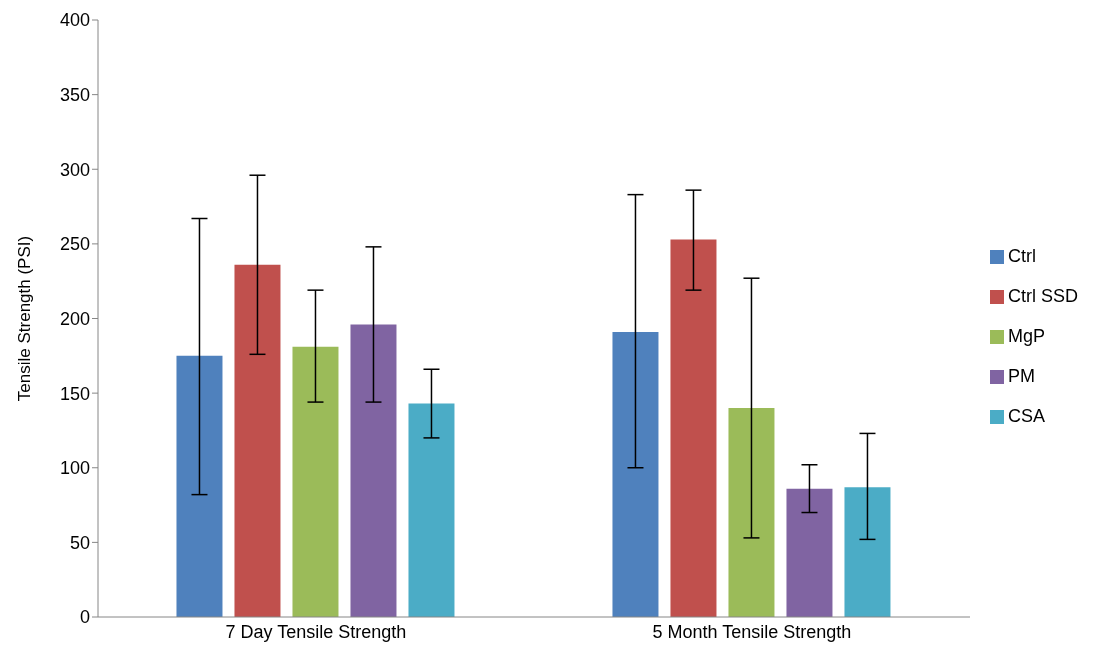 This screenshot has width=1107, height=671. What do you see at coordinates (74, 318) in the screenshot?
I see `y-tick-label: 200` at bounding box center [74, 318].